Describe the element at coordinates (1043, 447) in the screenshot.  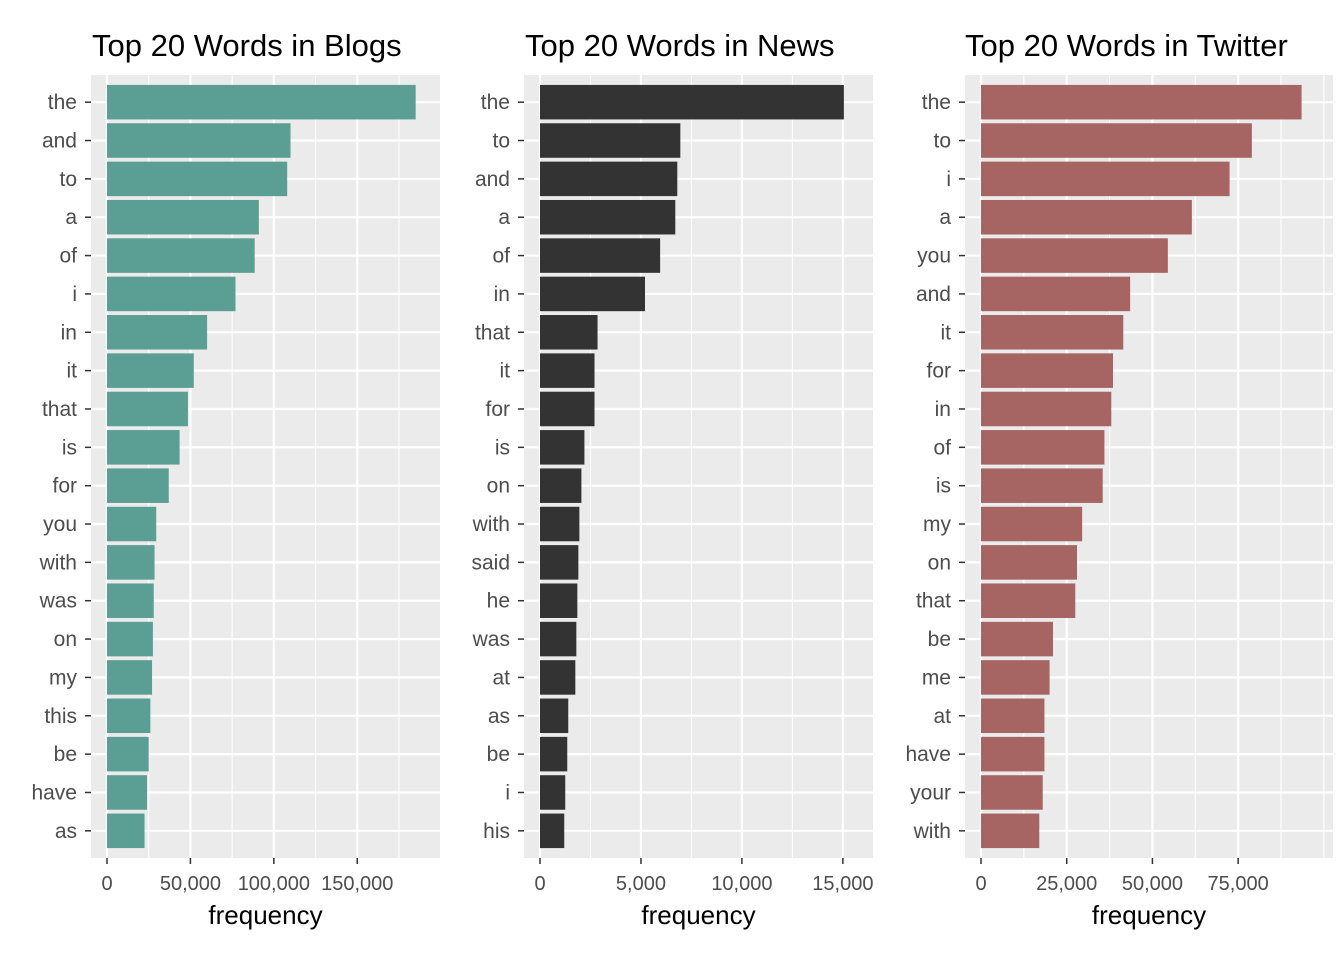
I see `bar-of` at that location.